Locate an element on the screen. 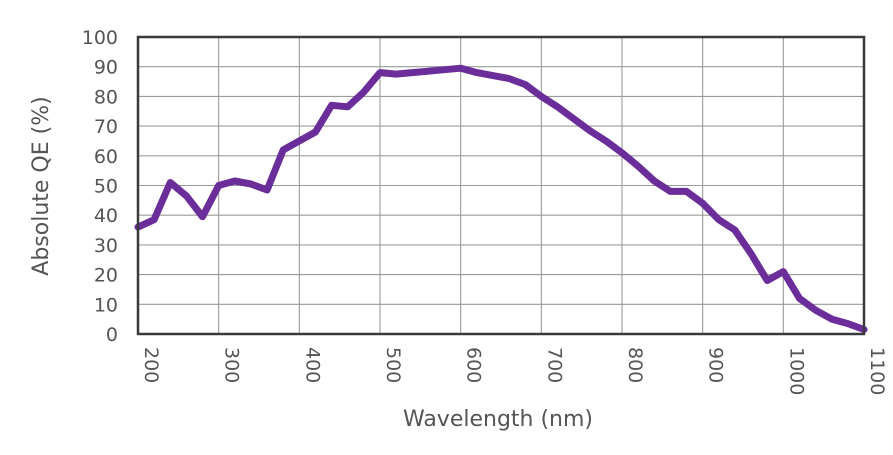 This screenshot has height=455, width=893. x-tick-label: 1100 is located at coordinates (877, 371).